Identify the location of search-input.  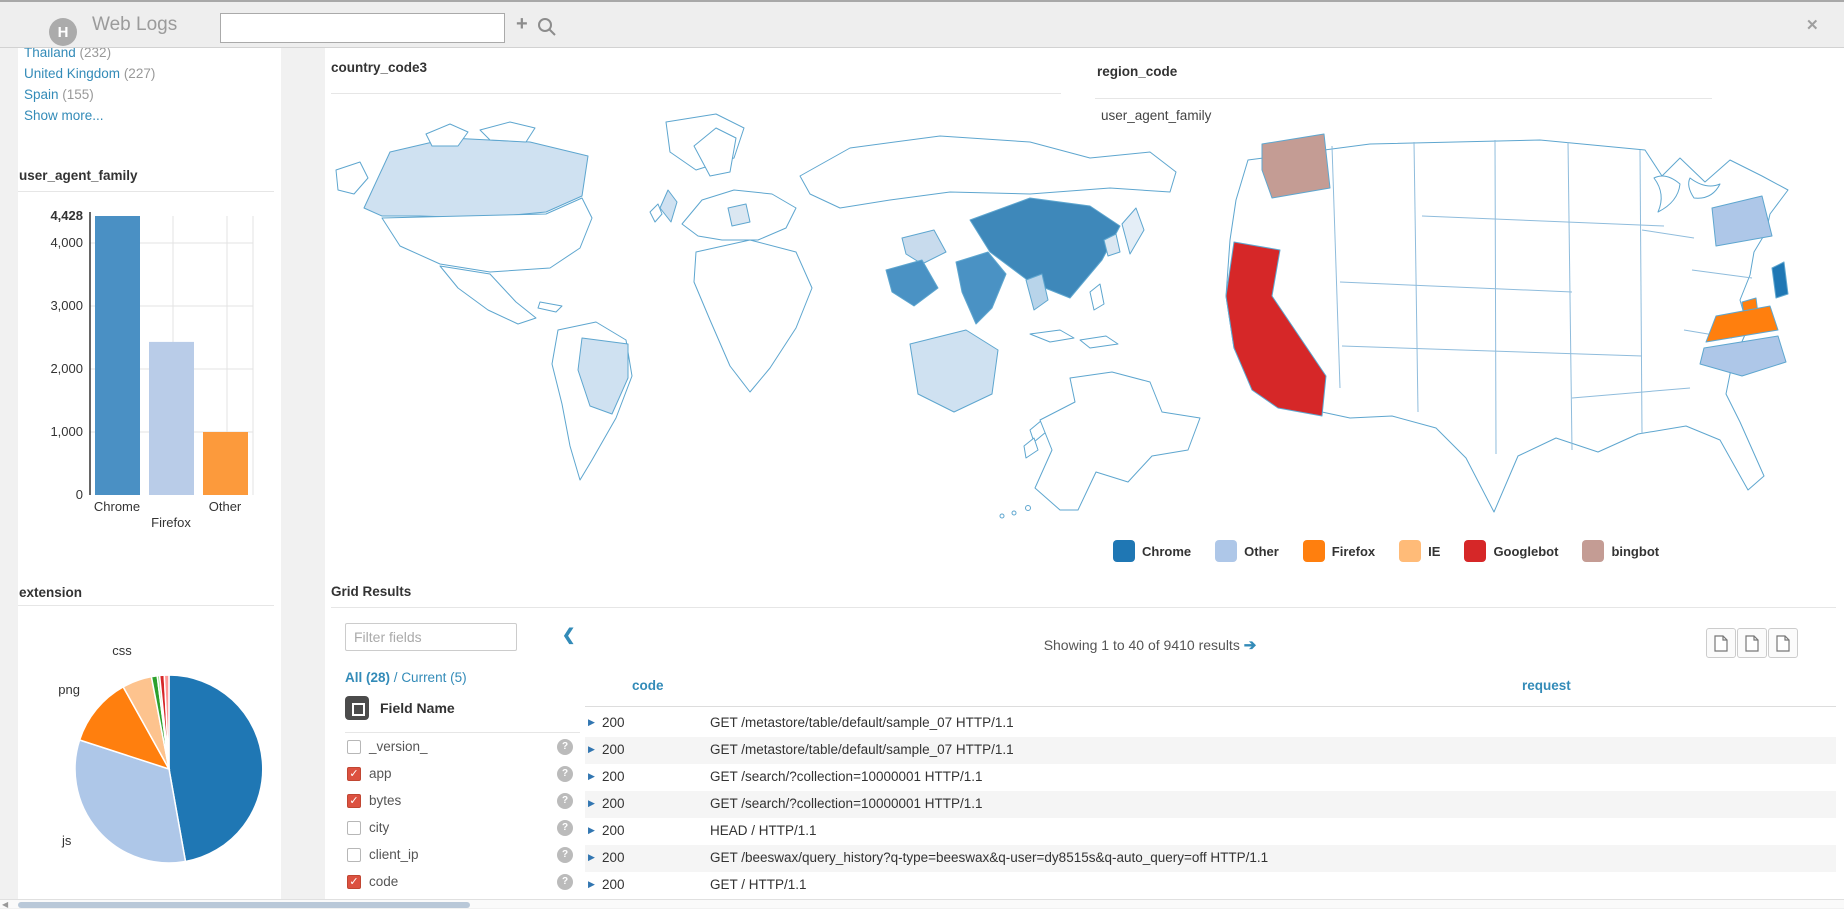
(362, 28).